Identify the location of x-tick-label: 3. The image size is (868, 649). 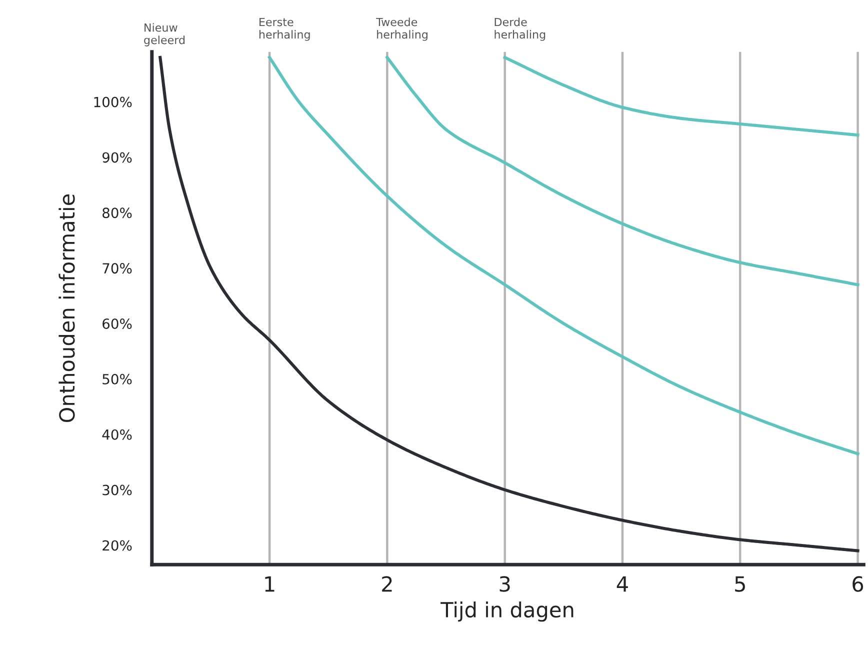
(505, 584).